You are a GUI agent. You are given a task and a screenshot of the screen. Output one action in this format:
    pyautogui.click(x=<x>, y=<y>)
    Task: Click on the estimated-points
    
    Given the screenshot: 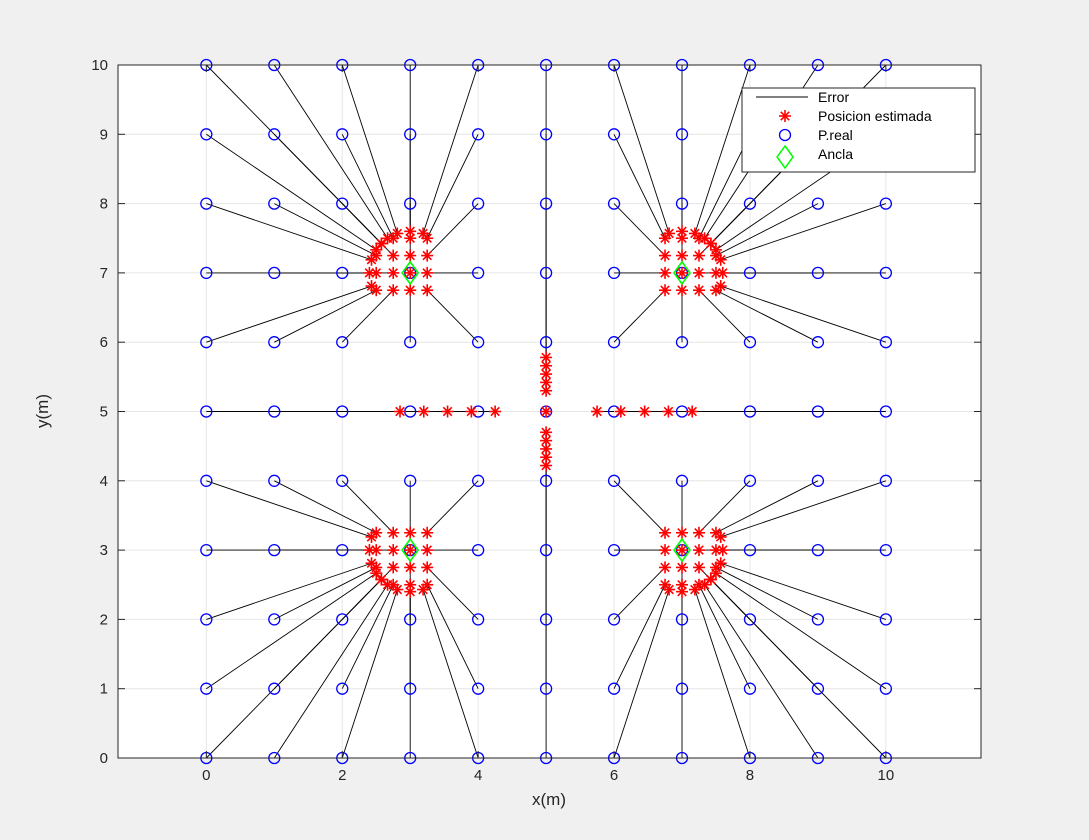 What is the action you would take?
    pyautogui.click(x=546, y=411)
    